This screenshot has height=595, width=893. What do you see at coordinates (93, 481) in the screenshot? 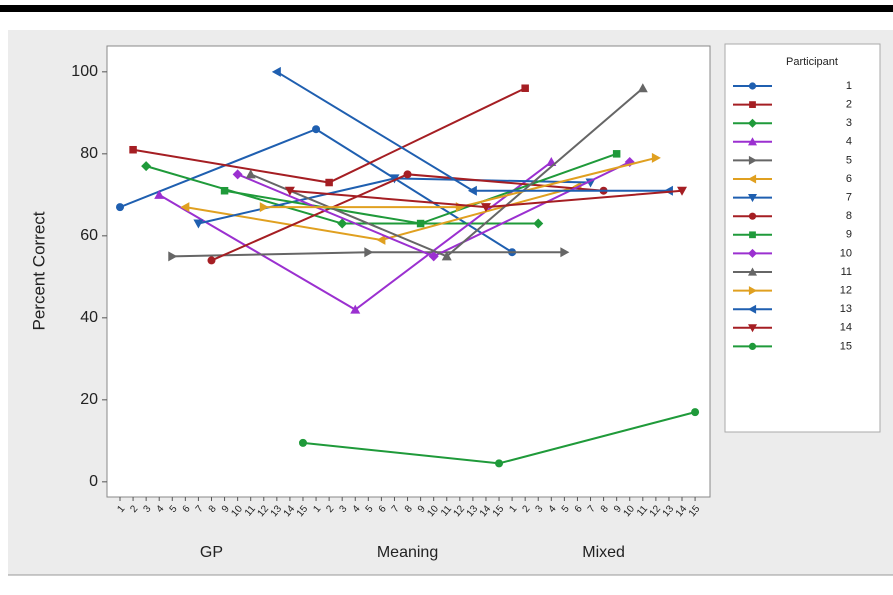
I see `y-tick-label: 0` at bounding box center [93, 481].